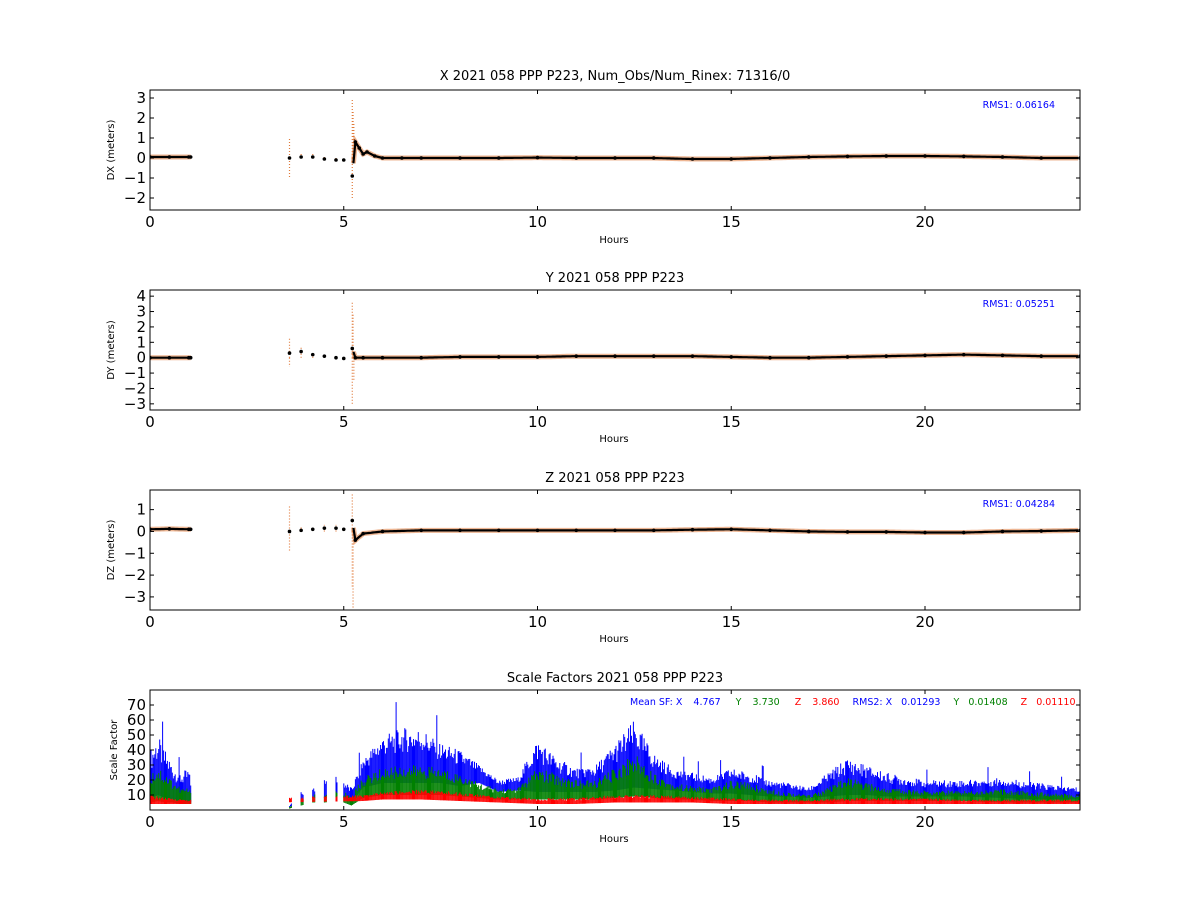 This screenshot has width=1200, height=900. I want to click on rms2-x: 0.01293, so click(920, 702).